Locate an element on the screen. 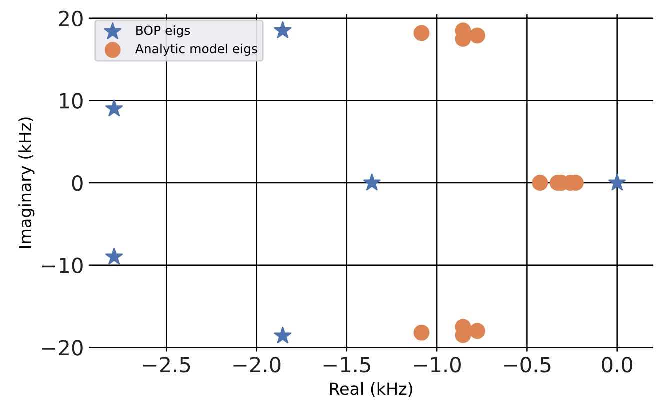 This screenshot has height=409, width=660. y-tick-label: 10 is located at coordinates (71, 101).